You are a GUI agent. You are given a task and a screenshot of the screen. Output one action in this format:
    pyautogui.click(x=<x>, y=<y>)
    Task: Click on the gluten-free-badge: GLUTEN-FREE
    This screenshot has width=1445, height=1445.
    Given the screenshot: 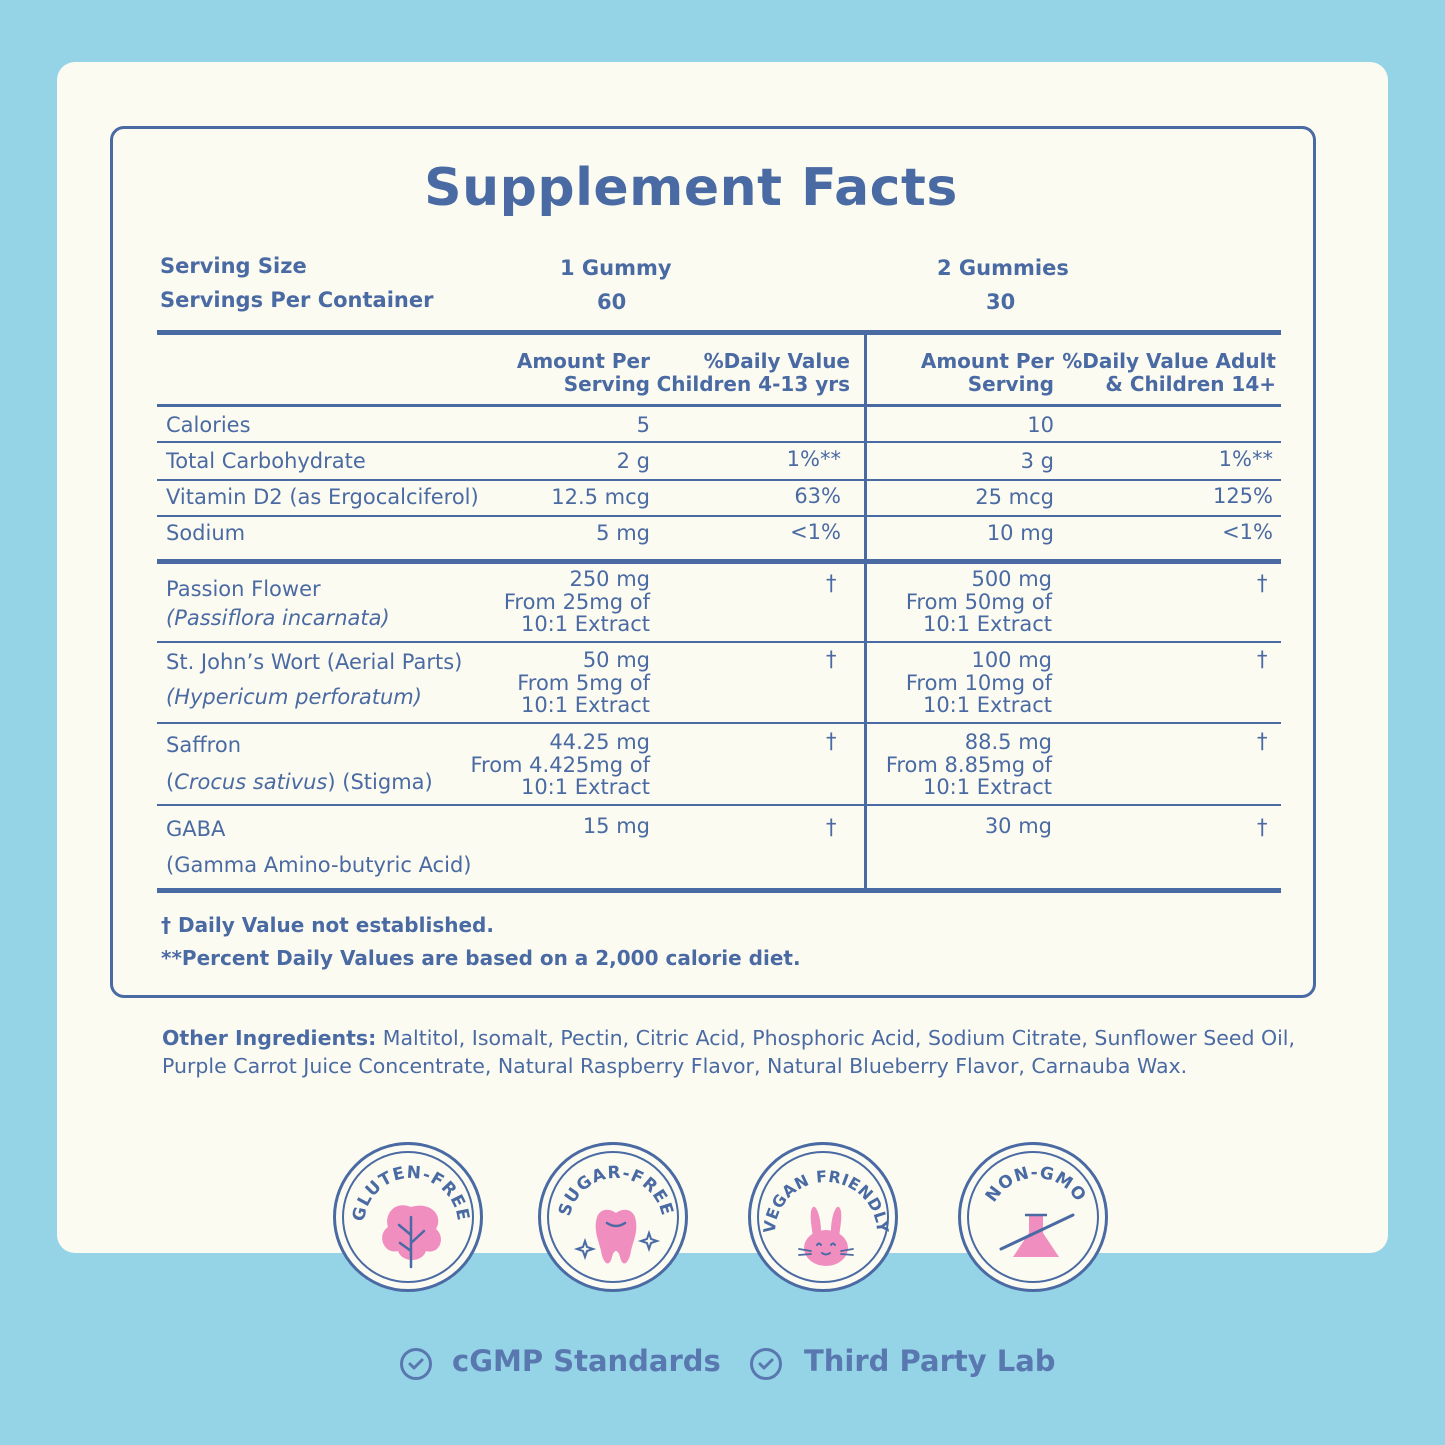 What is the action you would take?
    pyautogui.click(x=408, y=1217)
    